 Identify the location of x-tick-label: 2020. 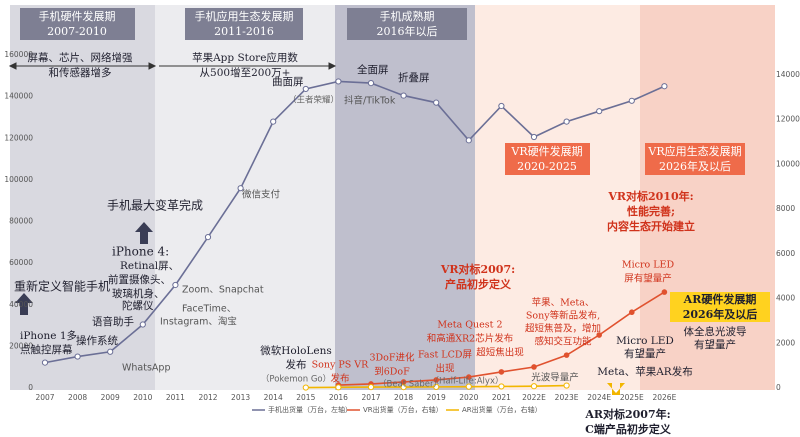
(468, 397).